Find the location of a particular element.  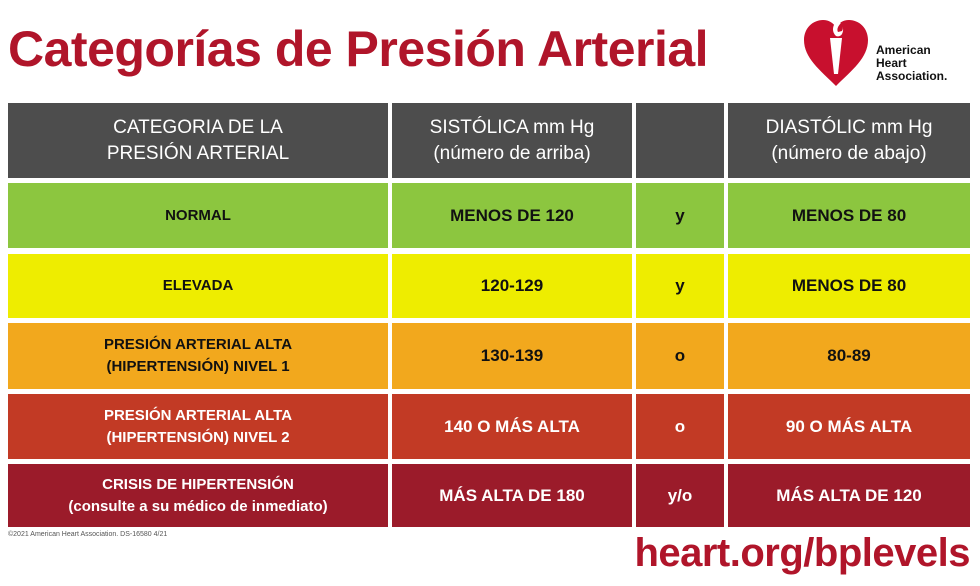

row-alta1-systolic: 130-139 is located at coordinates (512, 356).